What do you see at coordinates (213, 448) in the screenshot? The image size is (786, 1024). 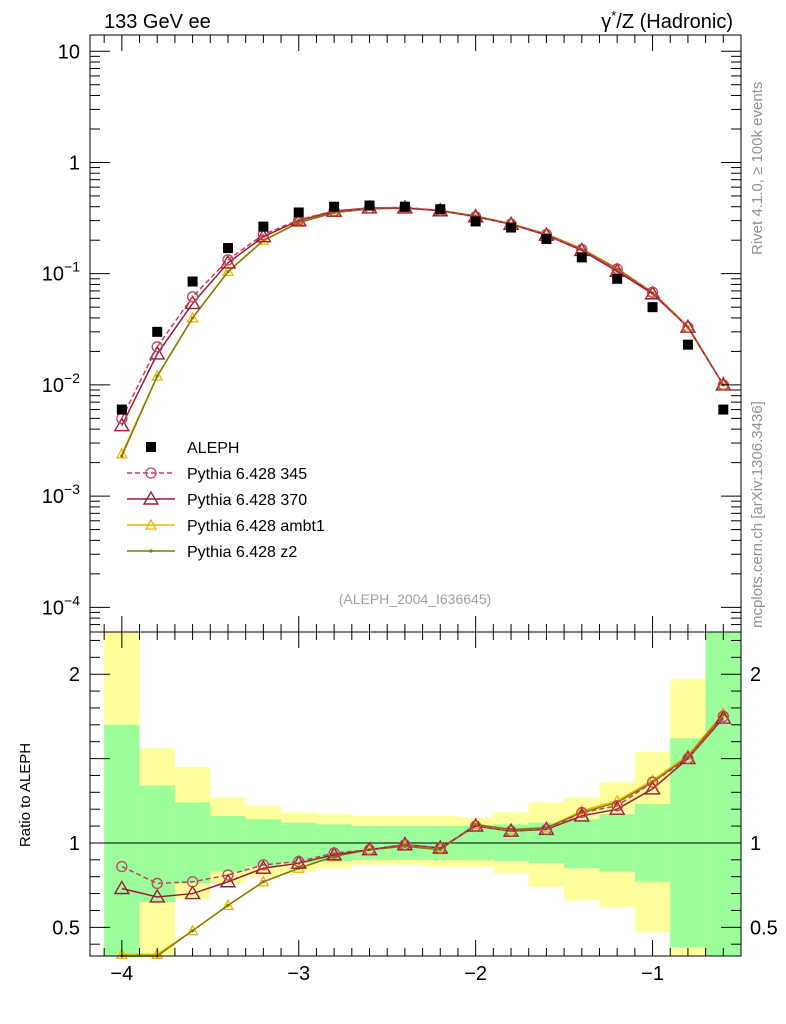 I see `legend-label-data: ALEPH` at bounding box center [213, 448].